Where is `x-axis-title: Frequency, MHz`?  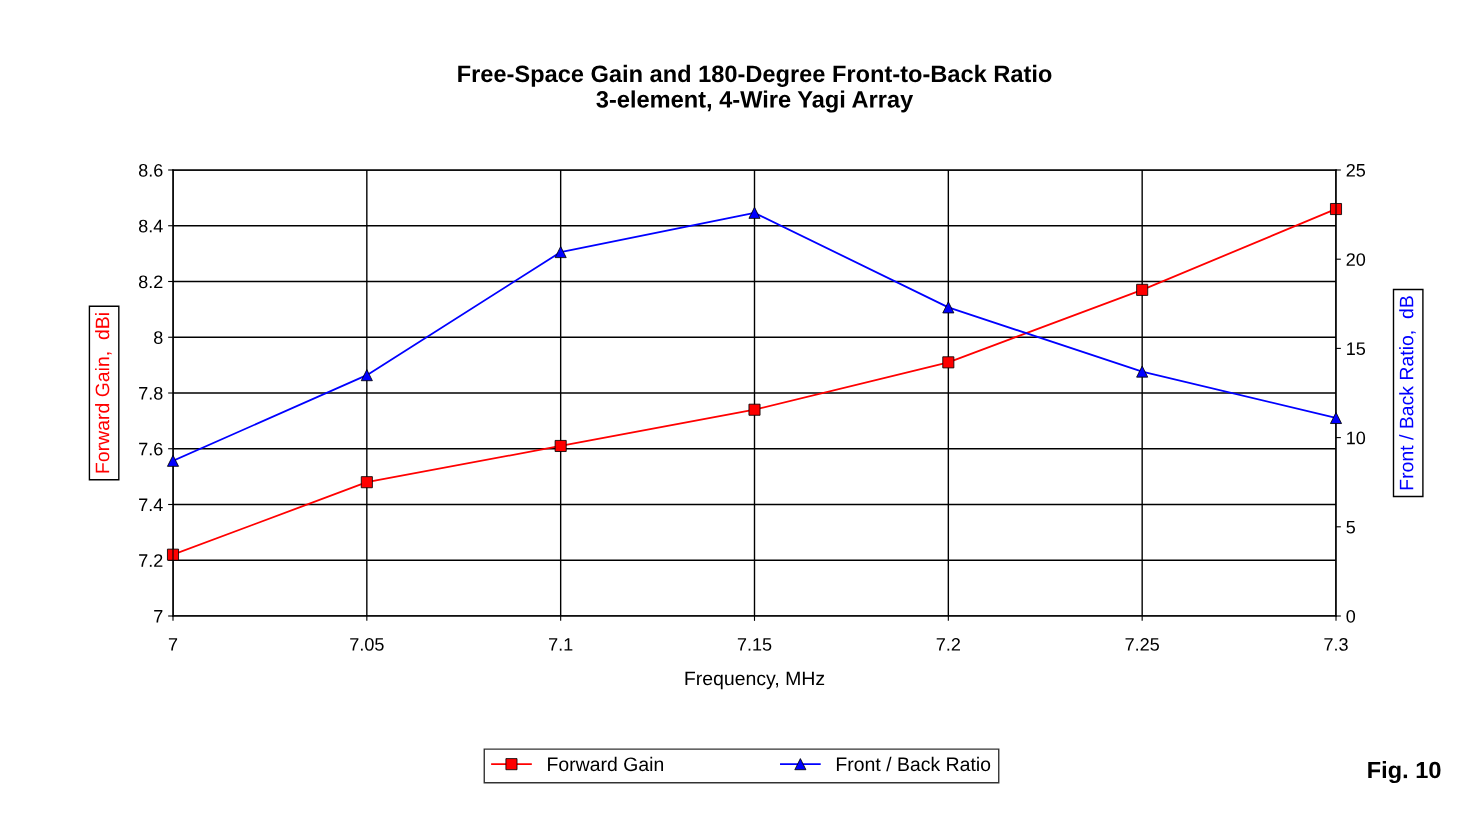 x-axis-title: Frequency, MHz is located at coordinates (755, 680).